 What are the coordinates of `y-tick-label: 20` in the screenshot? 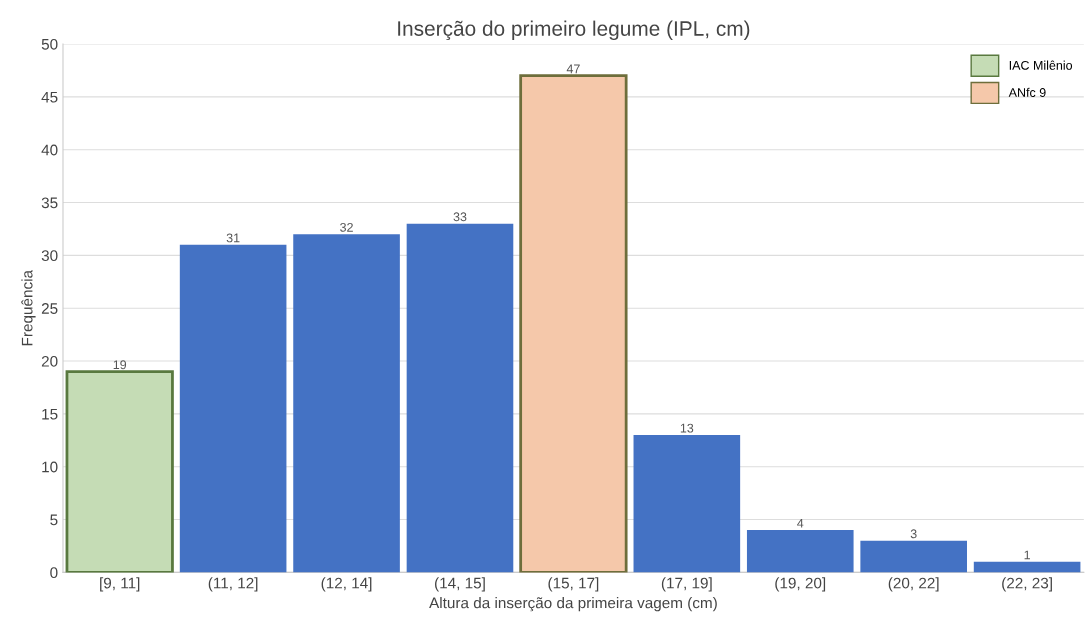 It's located at (49, 361).